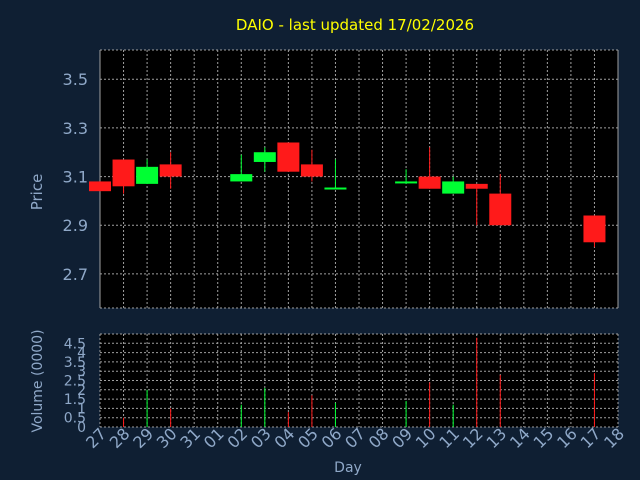 This screenshot has height=480, width=640. What do you see at coordinates (75, 225) in the screenshot?
I see `price-tick-label: 2.9` at bounding box center [75, 225].